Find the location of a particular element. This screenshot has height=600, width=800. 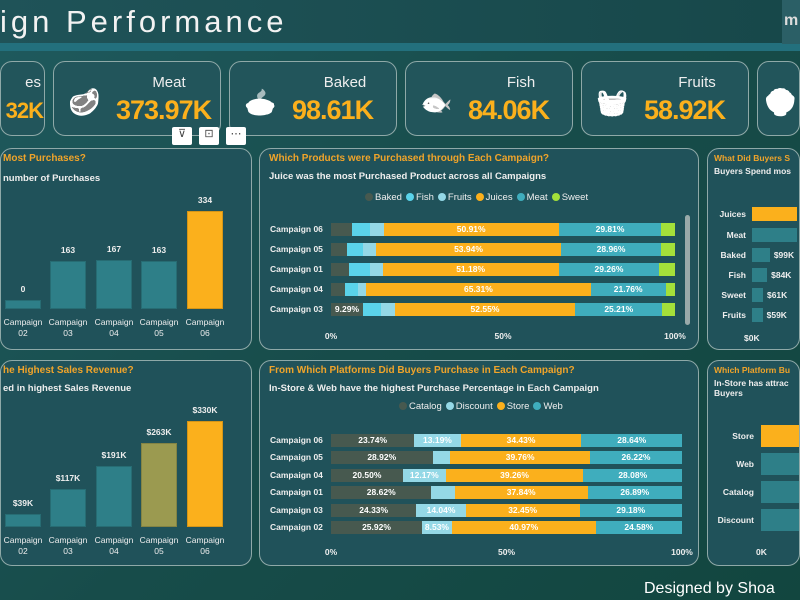

legend-item: Catalog is located at coordinates (420, 406).